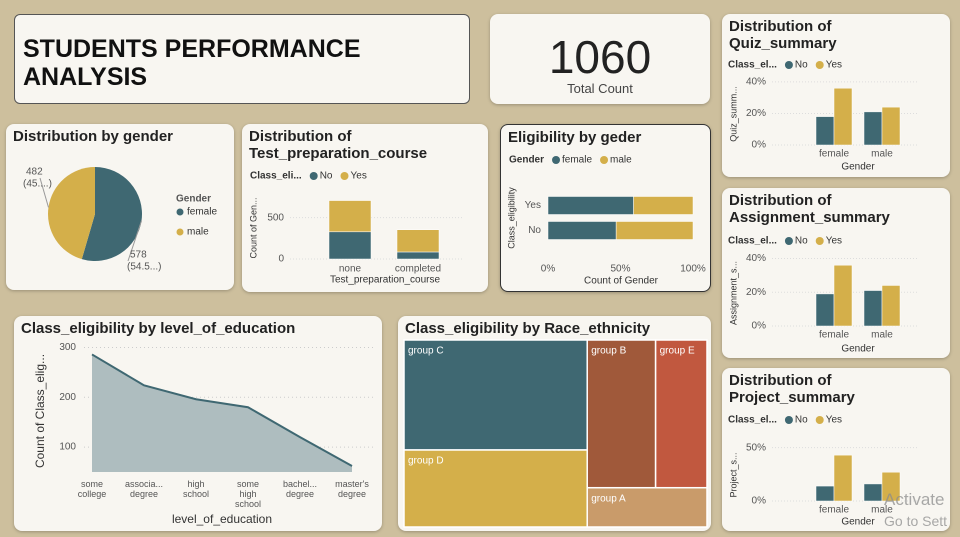 This screenshot has height=537, width=960. Describe the element at coordinates (196, 489) in the screenshot. I see `x-tick-label: high school` at that location.